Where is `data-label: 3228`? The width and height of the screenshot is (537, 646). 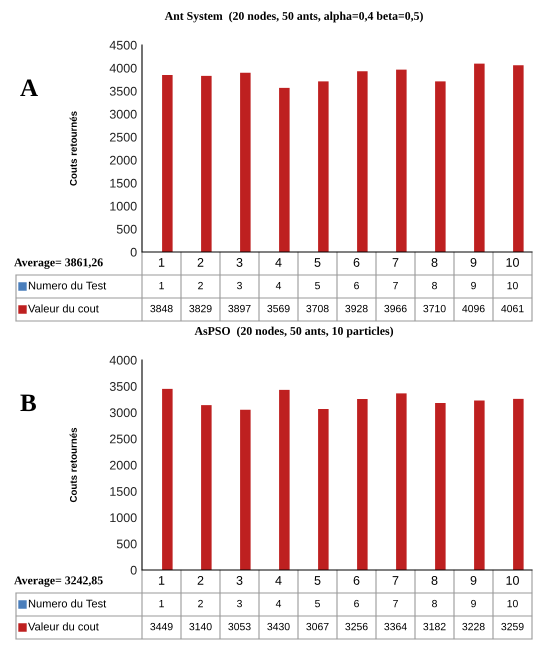
data-label: 3228 is located at coordinates (473, 626).